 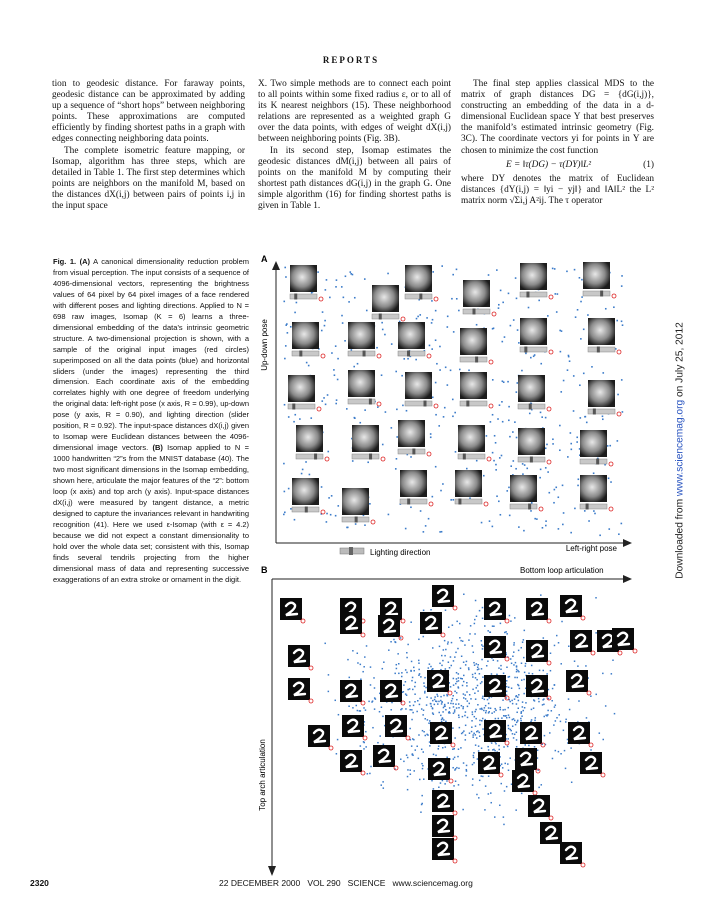 I want to click on note-link: www.sciencemag.org, so click(x=680, y=448).